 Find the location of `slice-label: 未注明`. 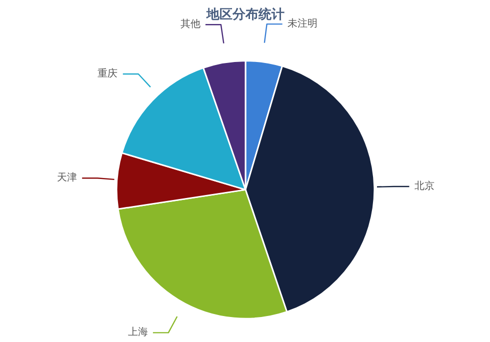

slice-label: 未注明 is located at coordinates (302, 24).